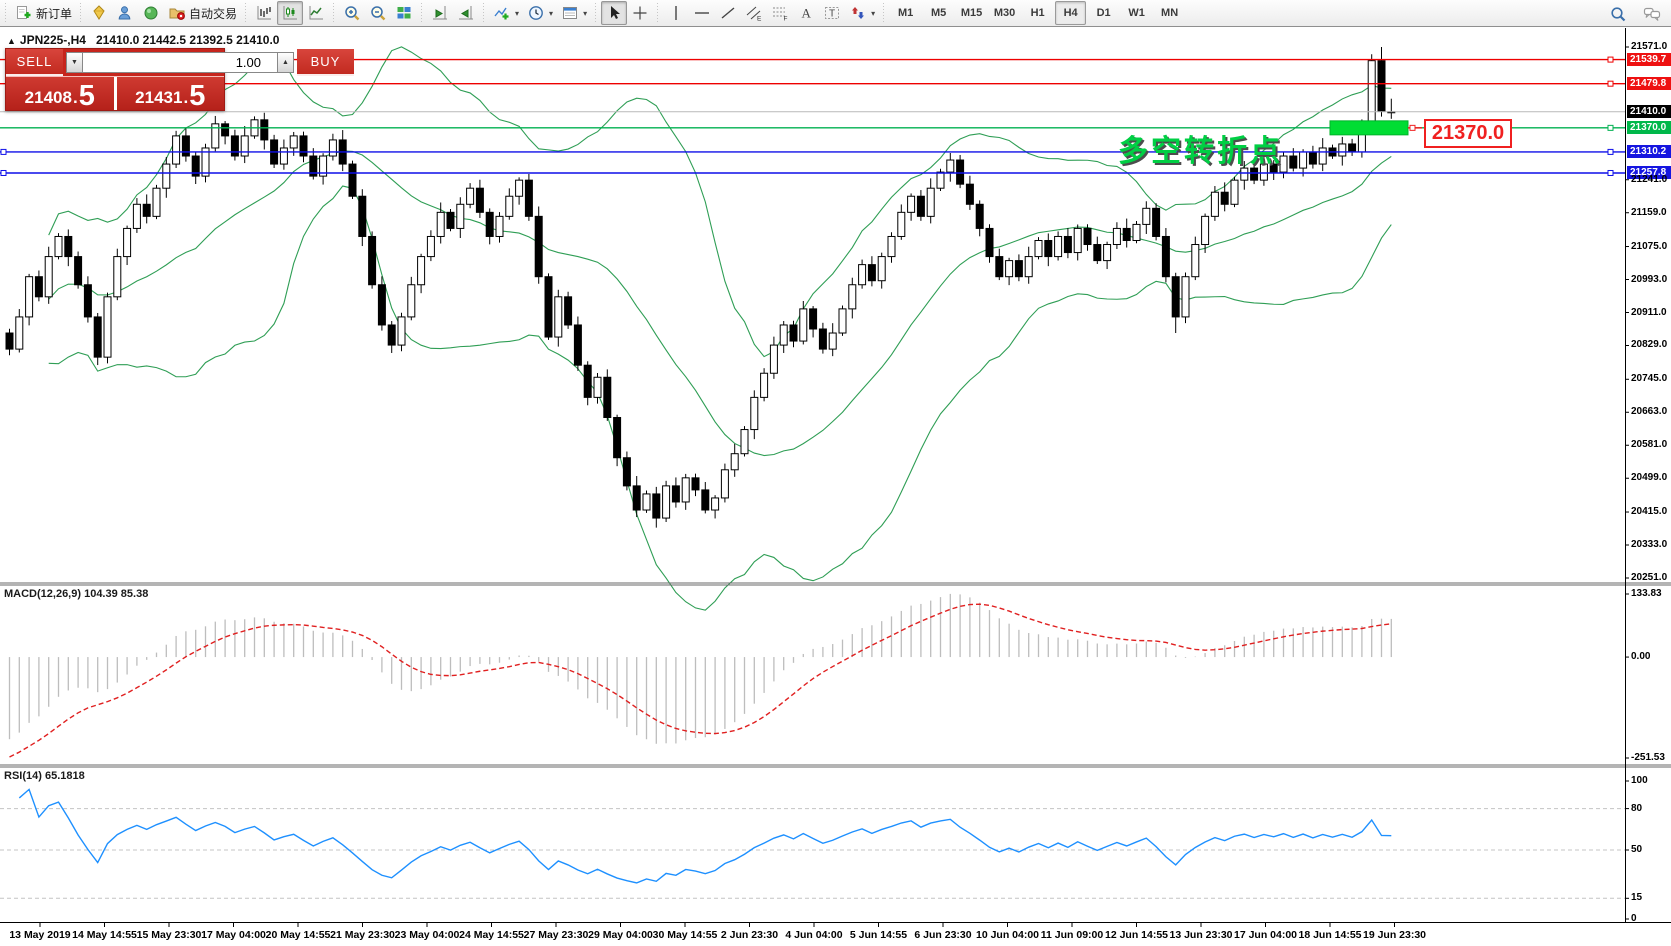  Describe the element at coordinates (11, 41) in the screenshot. I see `panel-collapse-icon: ▲` at that location.